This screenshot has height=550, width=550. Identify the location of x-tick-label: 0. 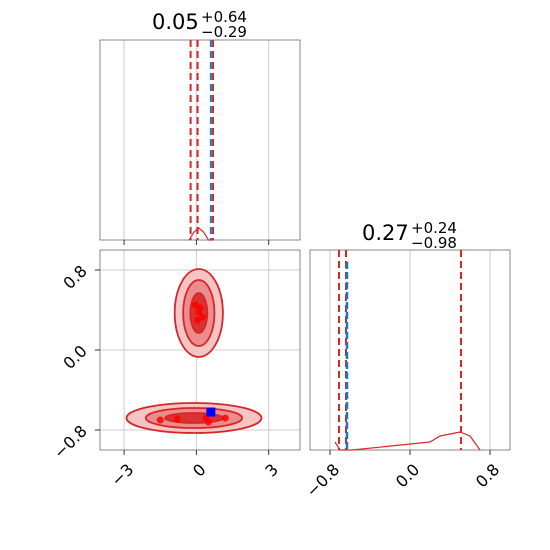
(199, 470).